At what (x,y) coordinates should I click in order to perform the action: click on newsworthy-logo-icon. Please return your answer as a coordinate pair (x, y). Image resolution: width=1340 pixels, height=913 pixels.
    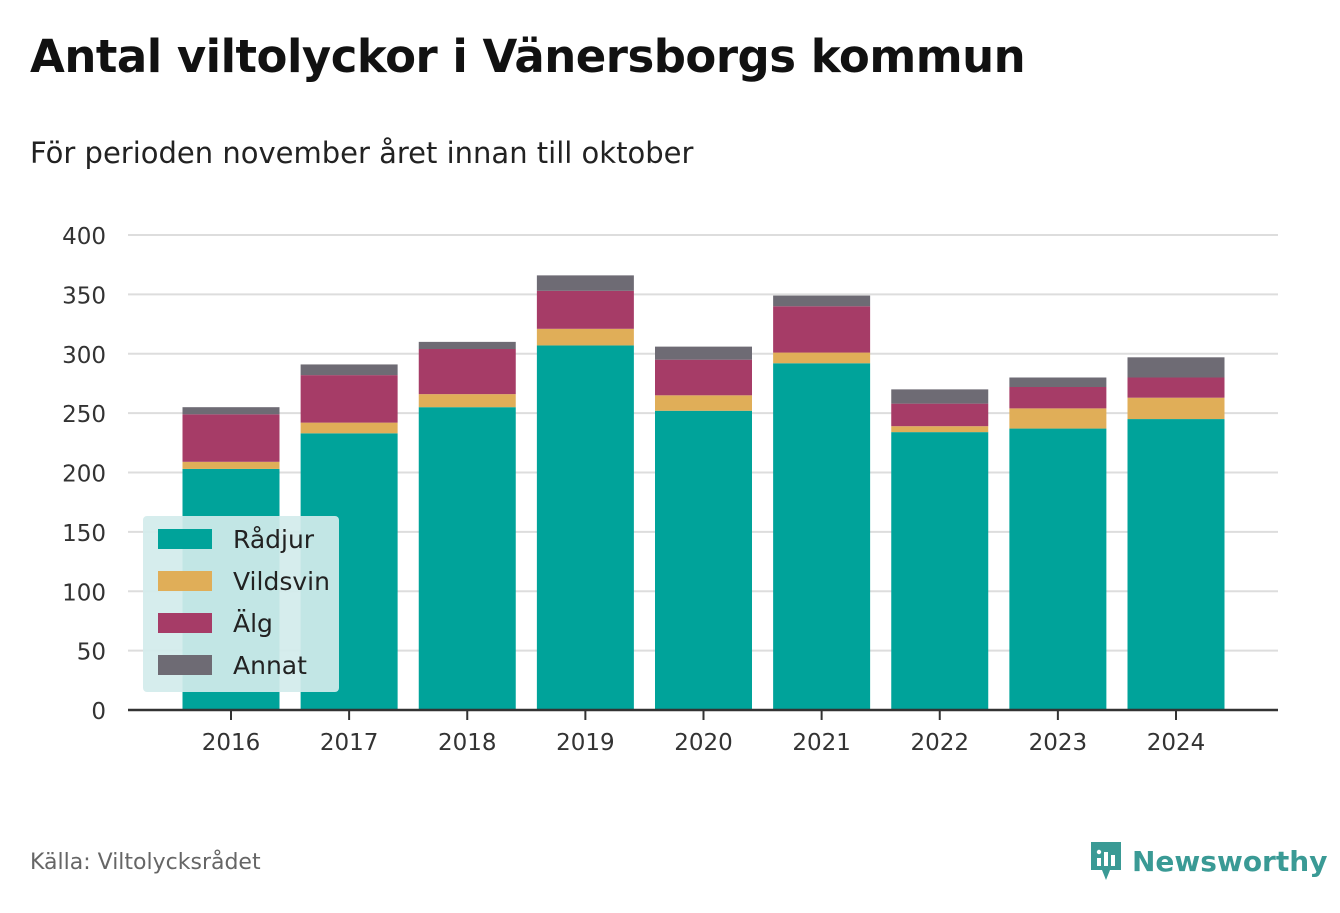
    Looking at the image, I should click on (1106, 861).